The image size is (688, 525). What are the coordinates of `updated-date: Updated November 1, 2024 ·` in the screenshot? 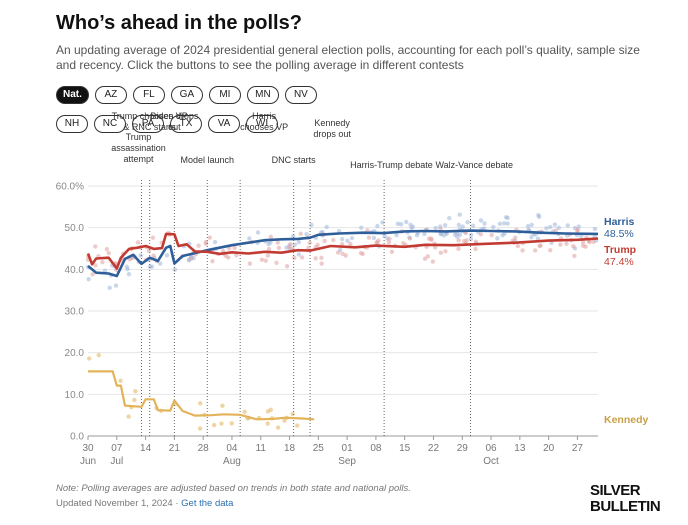 It's located at (117, 503).